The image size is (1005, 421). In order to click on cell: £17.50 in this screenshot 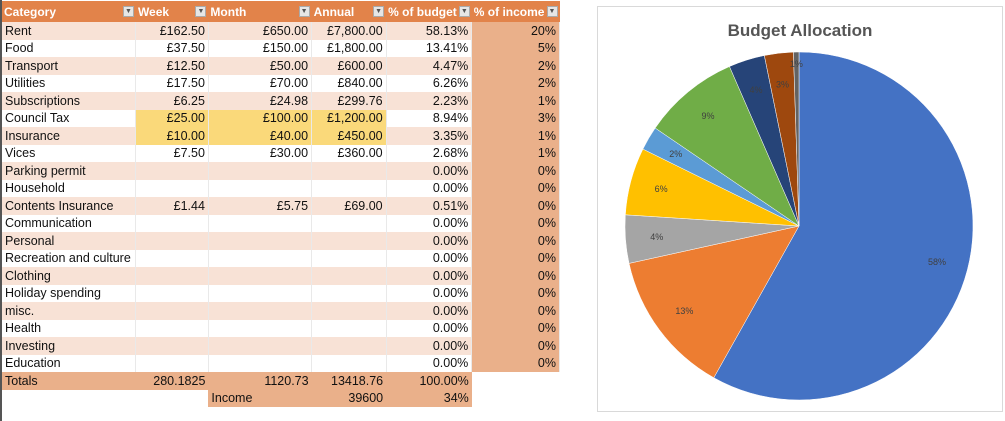, I will do `click(172, 83)`.